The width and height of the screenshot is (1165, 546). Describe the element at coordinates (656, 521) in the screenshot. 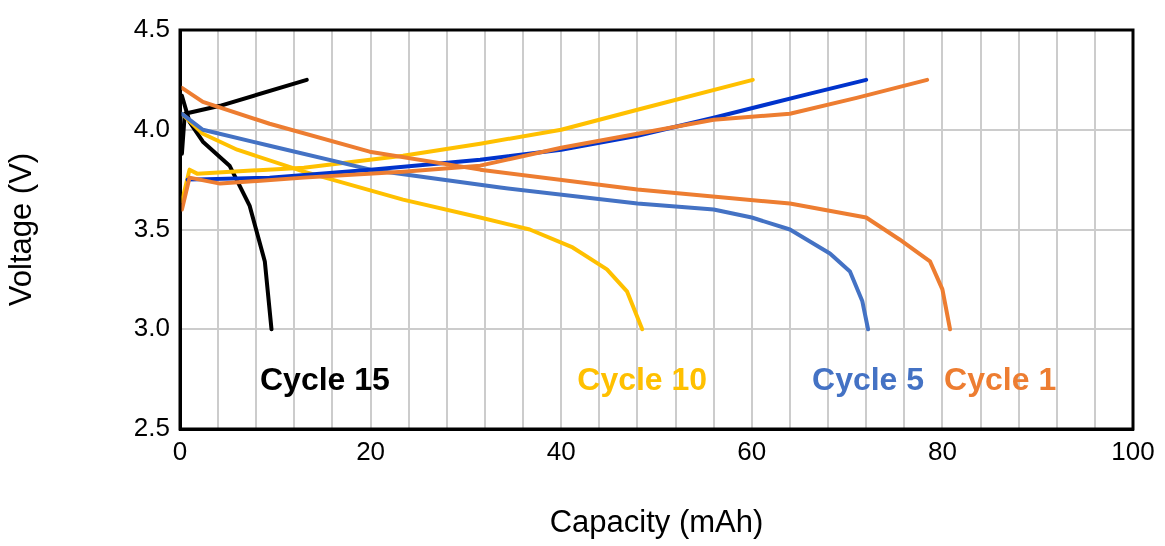

I see `x-axis-title: Capacity (mAh)` at that location.